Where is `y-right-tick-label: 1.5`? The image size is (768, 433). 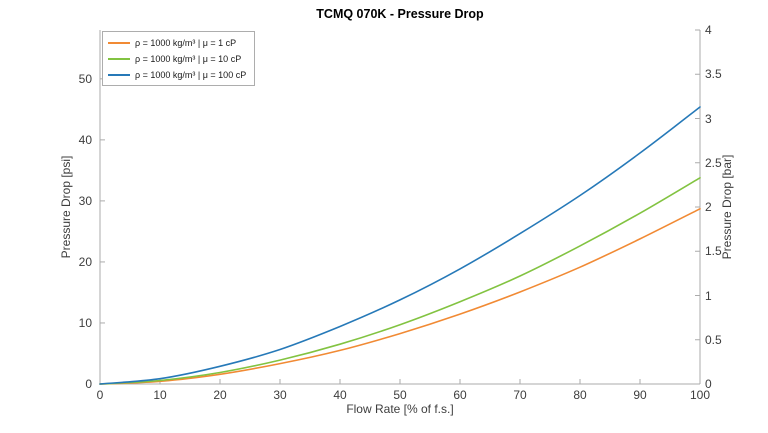 y-right-tick-label: 1.5 is located at coordinates (713, 251).